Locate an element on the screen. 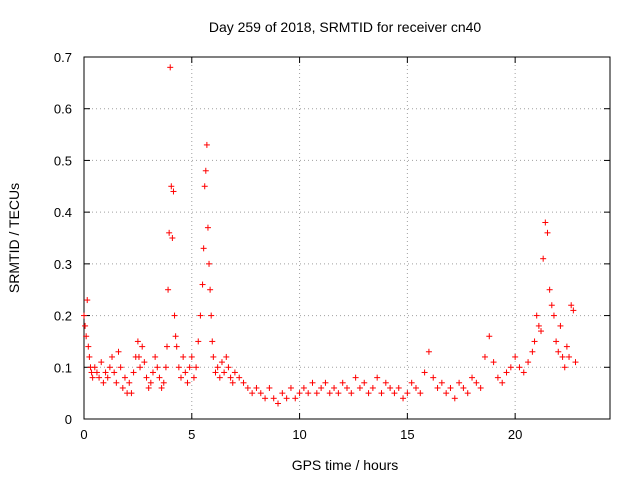 The width and height of the screenshot is (640, 480). y-tick-label: 0.6 is located at coordinates (63, 109).